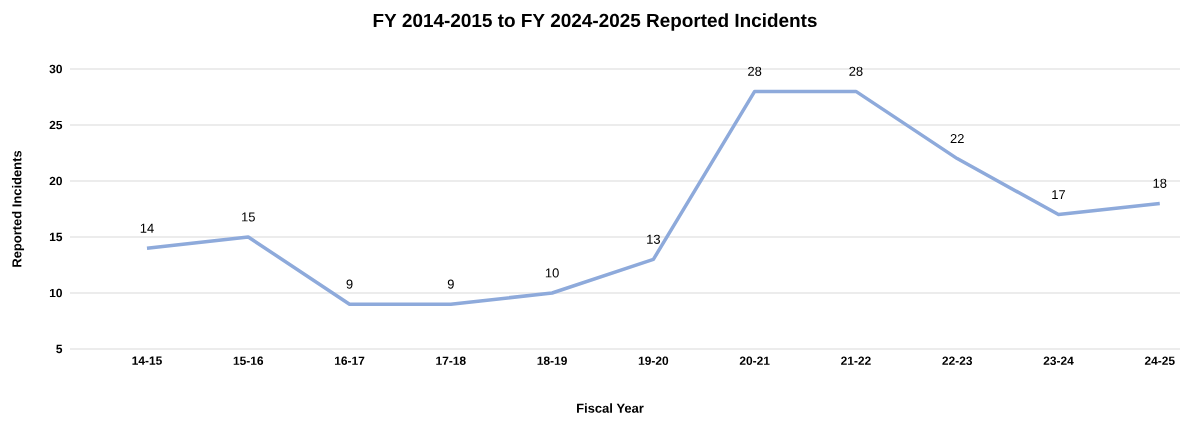  Describe the element at coordinates (55, 181) in the screenshot. I see `y-tick-label: 20` at that location.